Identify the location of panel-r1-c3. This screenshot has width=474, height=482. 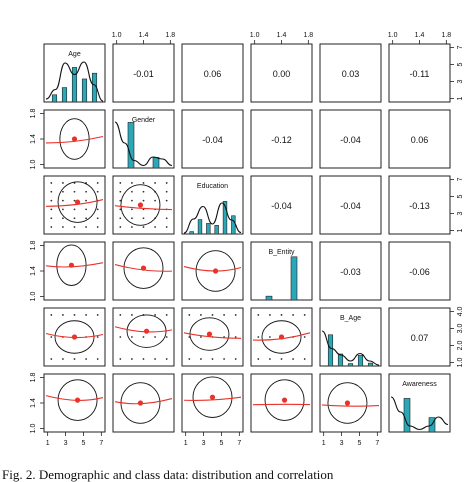
(281, 139).